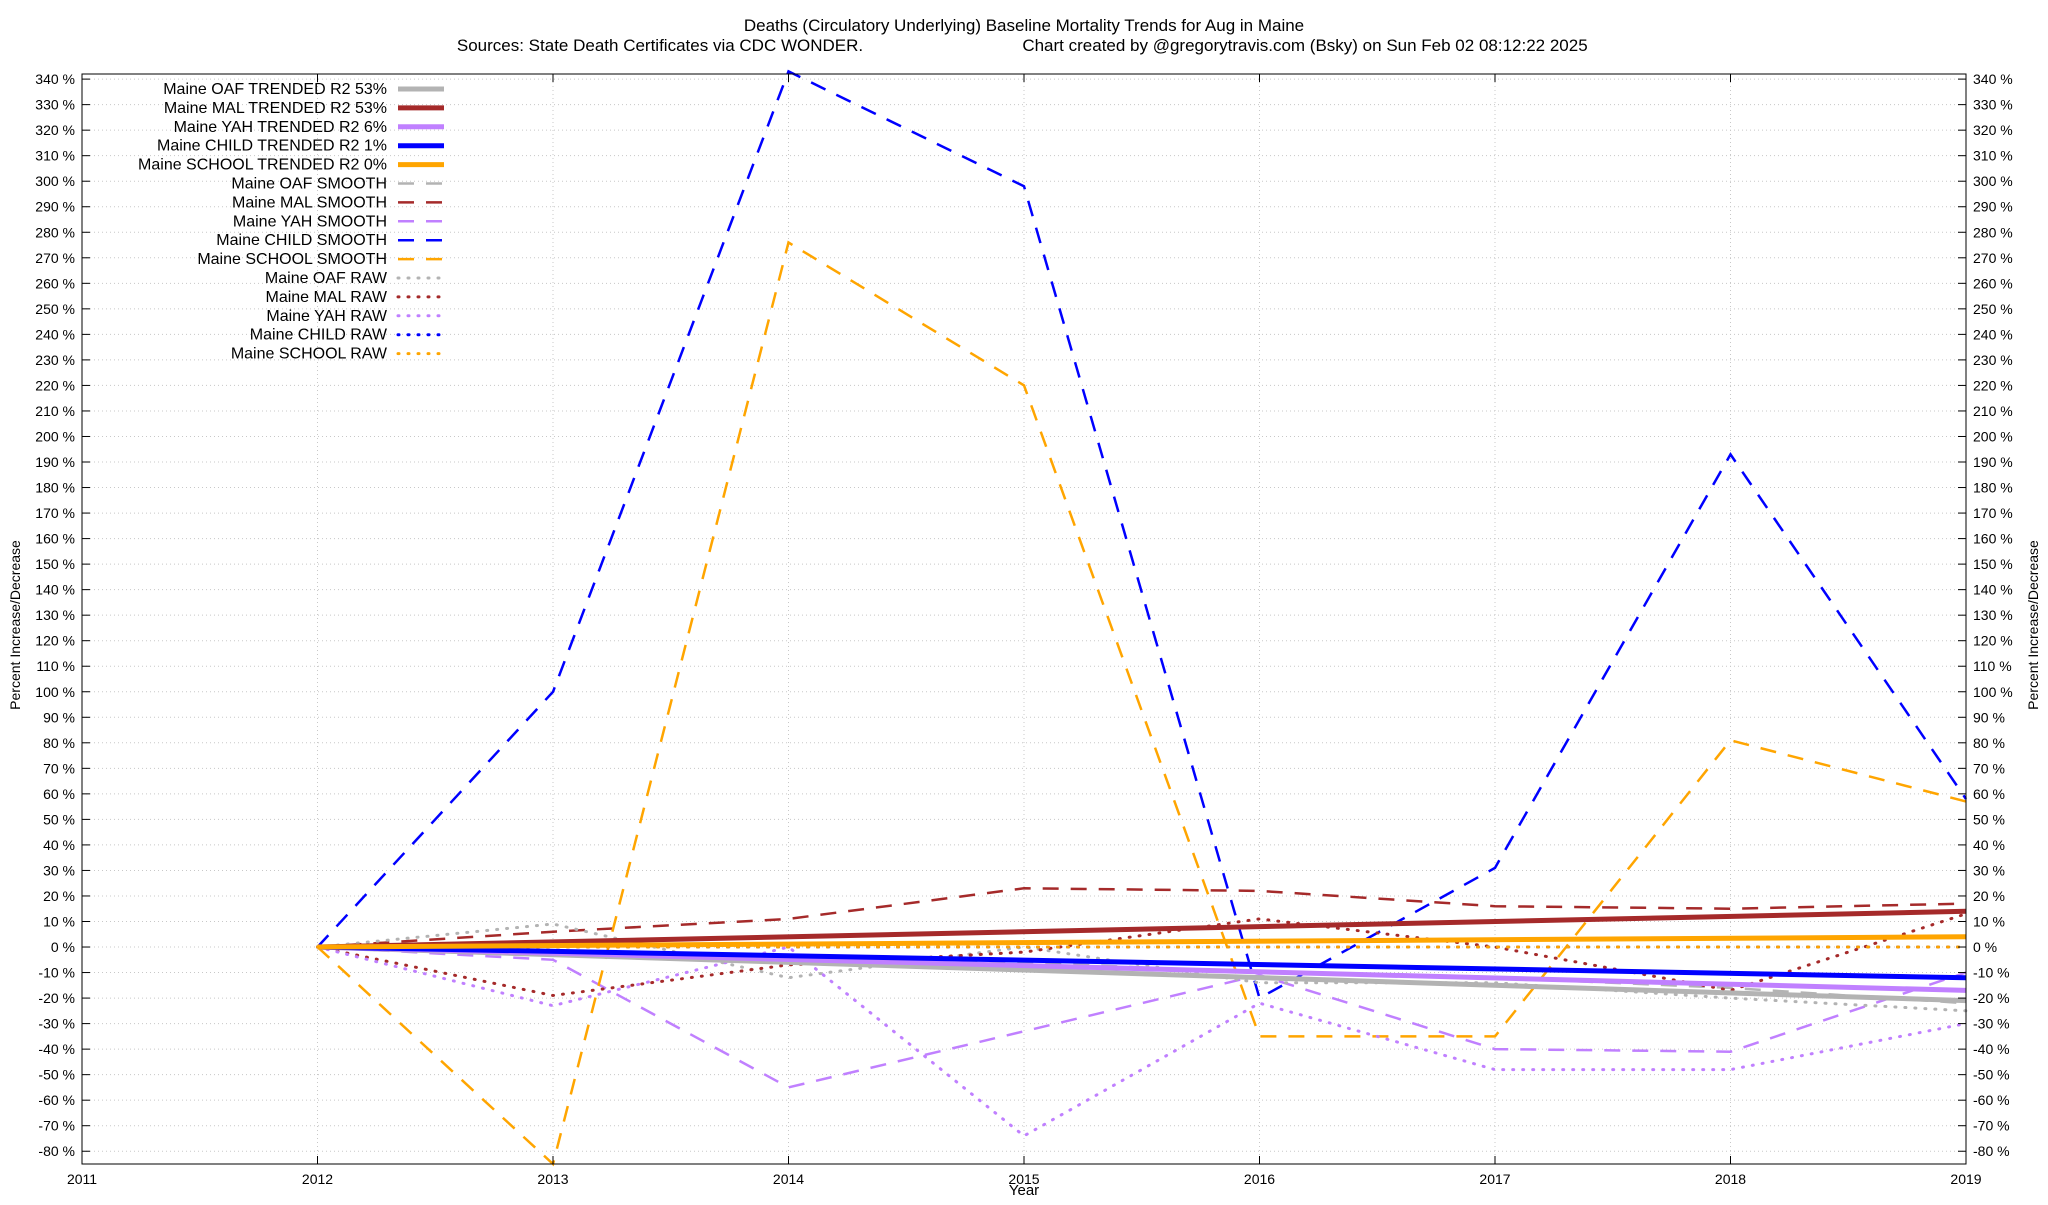  What do you see at coordinates (1993, 283) in the screenshot?
I see `y-tick-label-right: 260 %` at bounding box center [1993, 283].